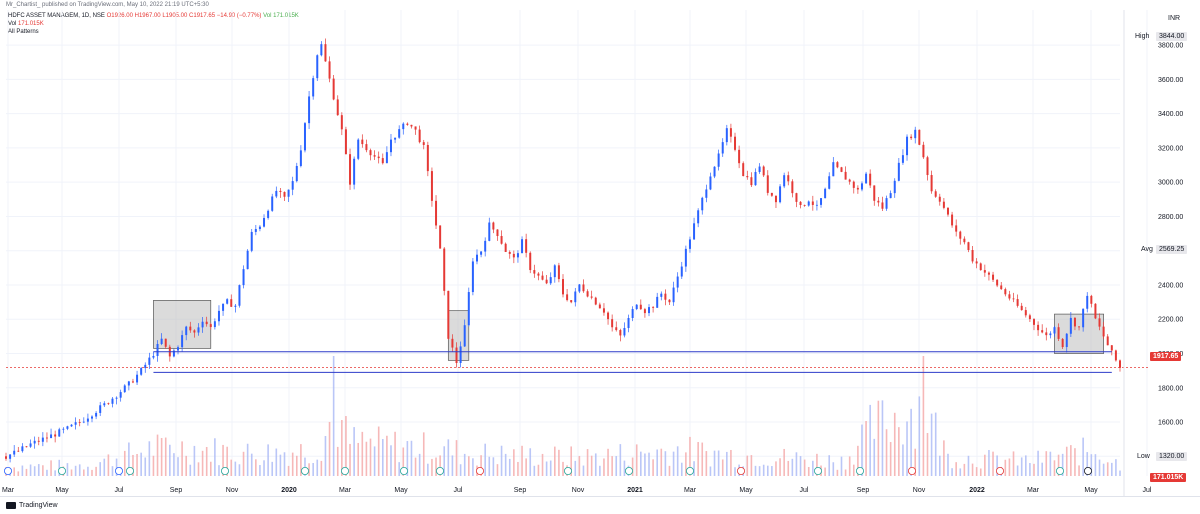 Image resolution: width=1200 pixels, height=514 pixels. What do you see at coordinates (1174, 18) in the screenshot?
I see `currency-label: INR` at bounding box center [1174, 18].